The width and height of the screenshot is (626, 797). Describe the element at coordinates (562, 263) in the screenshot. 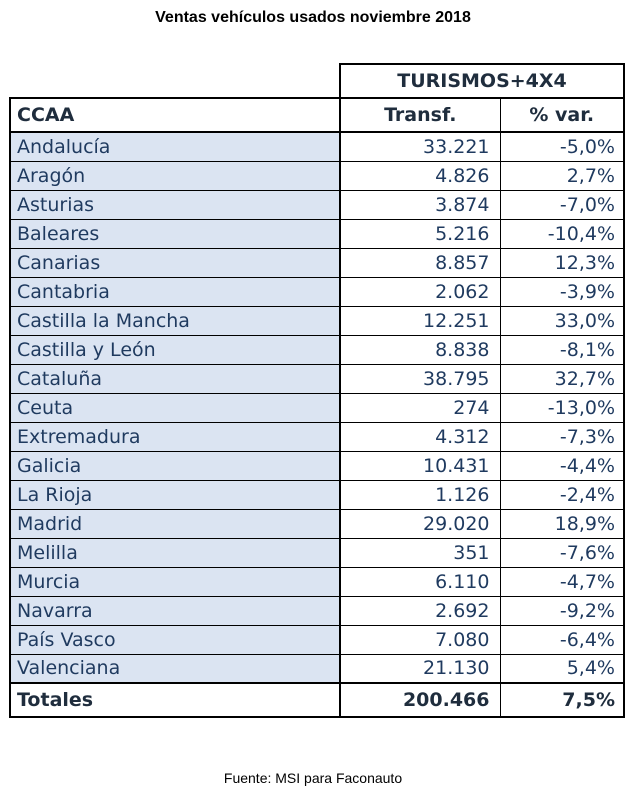

I see `cell-var: 12,3%` at that location.